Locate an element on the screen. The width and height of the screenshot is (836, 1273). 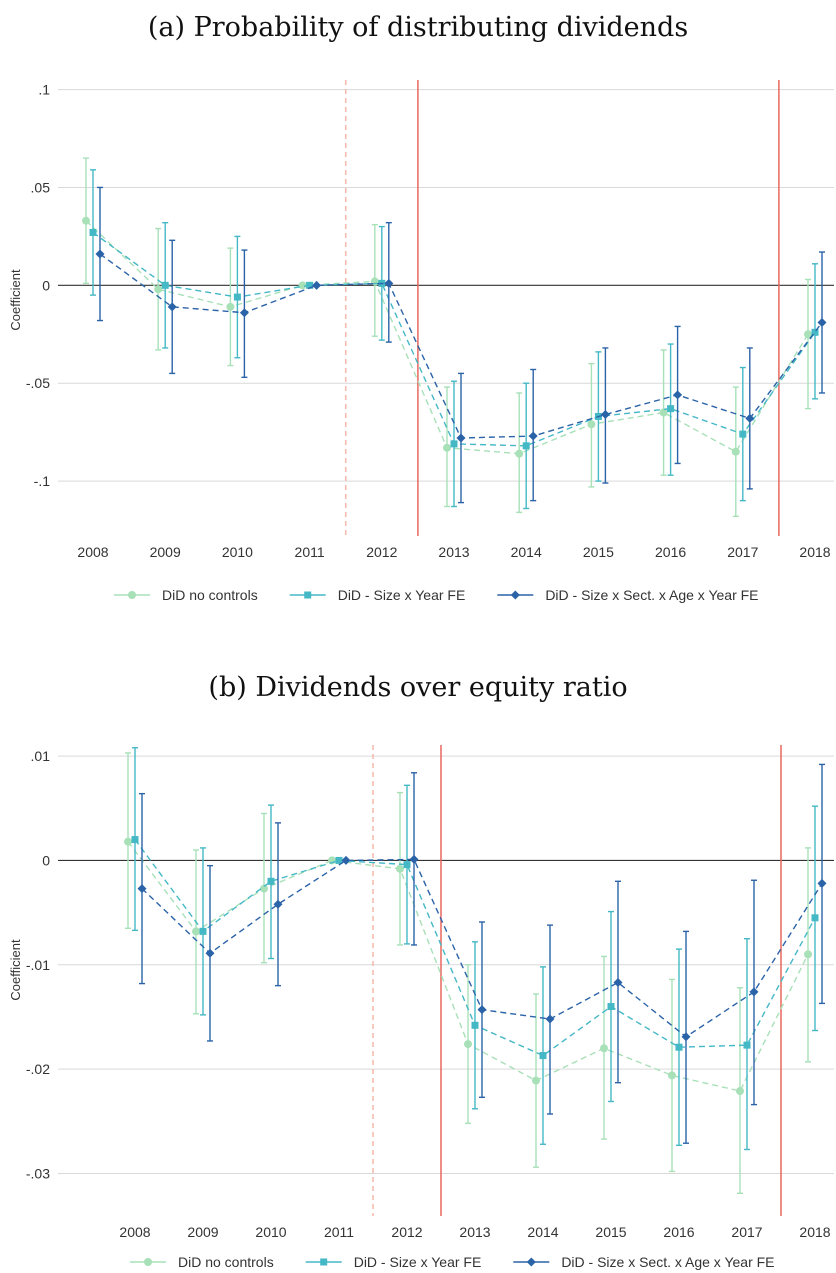
y-tick-label: .05 is located at coordinates (41, 187).